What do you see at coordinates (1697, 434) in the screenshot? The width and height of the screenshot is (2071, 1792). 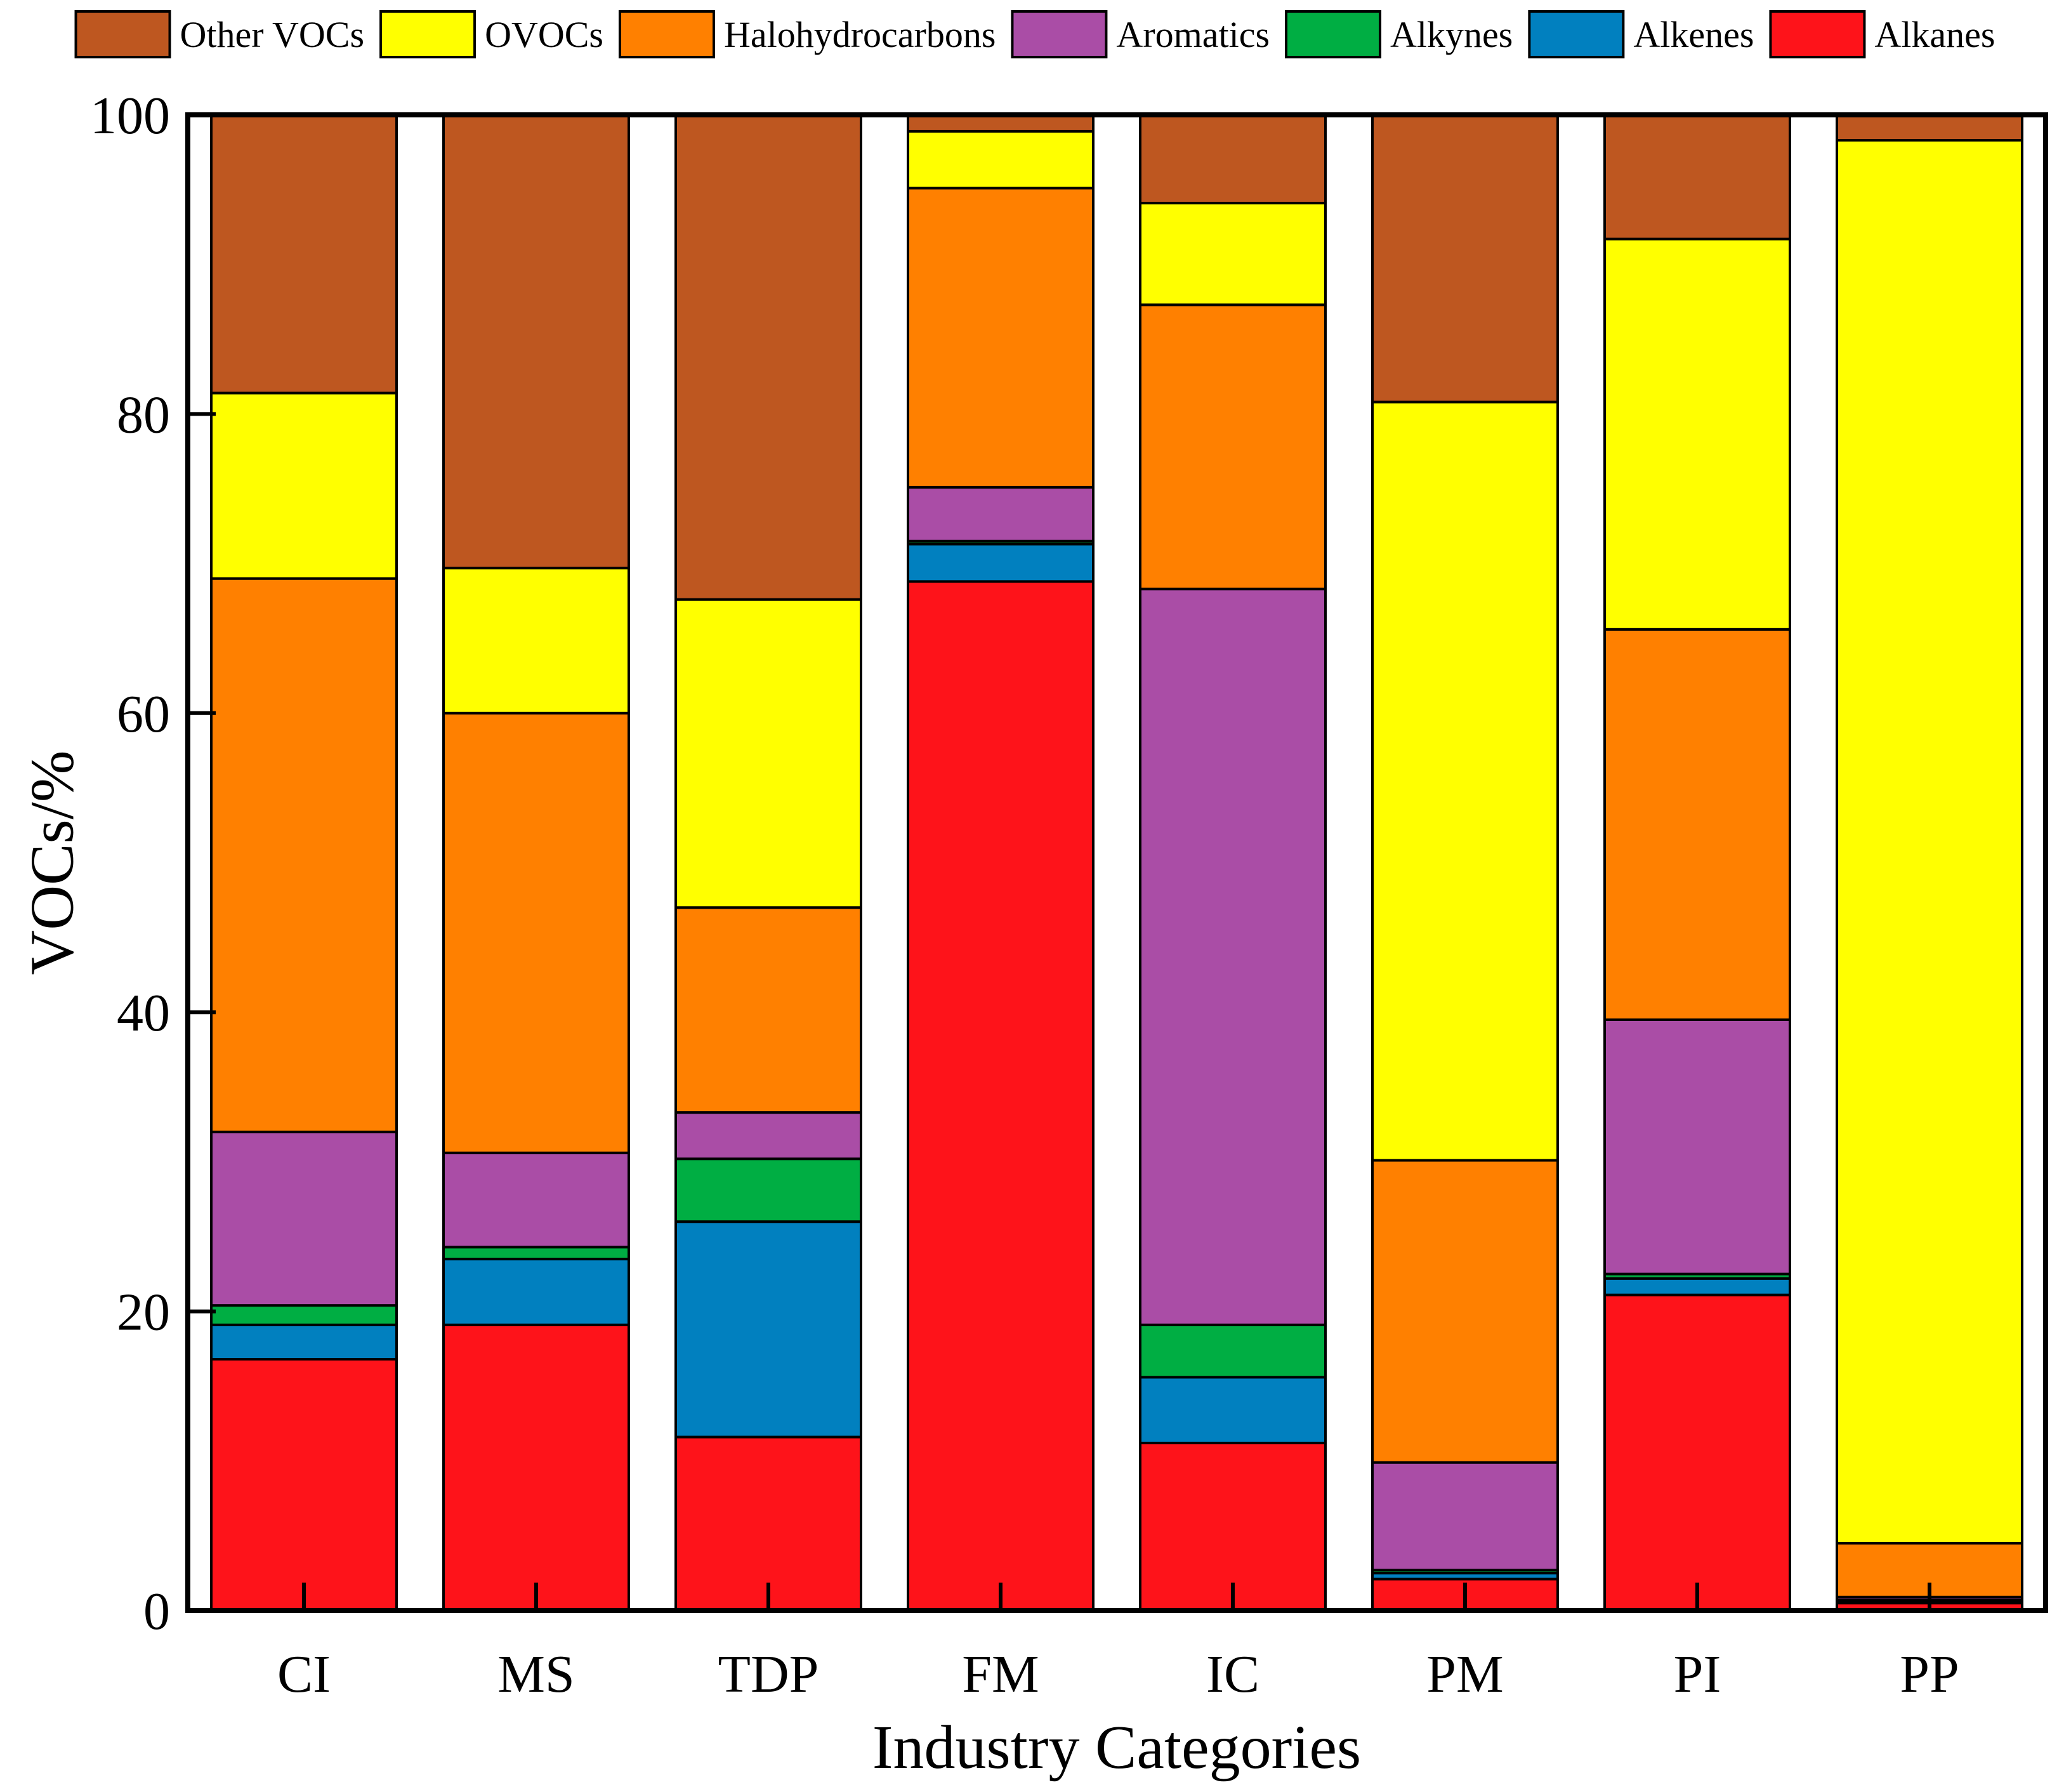 I see `bar-pi-ovocs` at bounding box center [1697, 434].